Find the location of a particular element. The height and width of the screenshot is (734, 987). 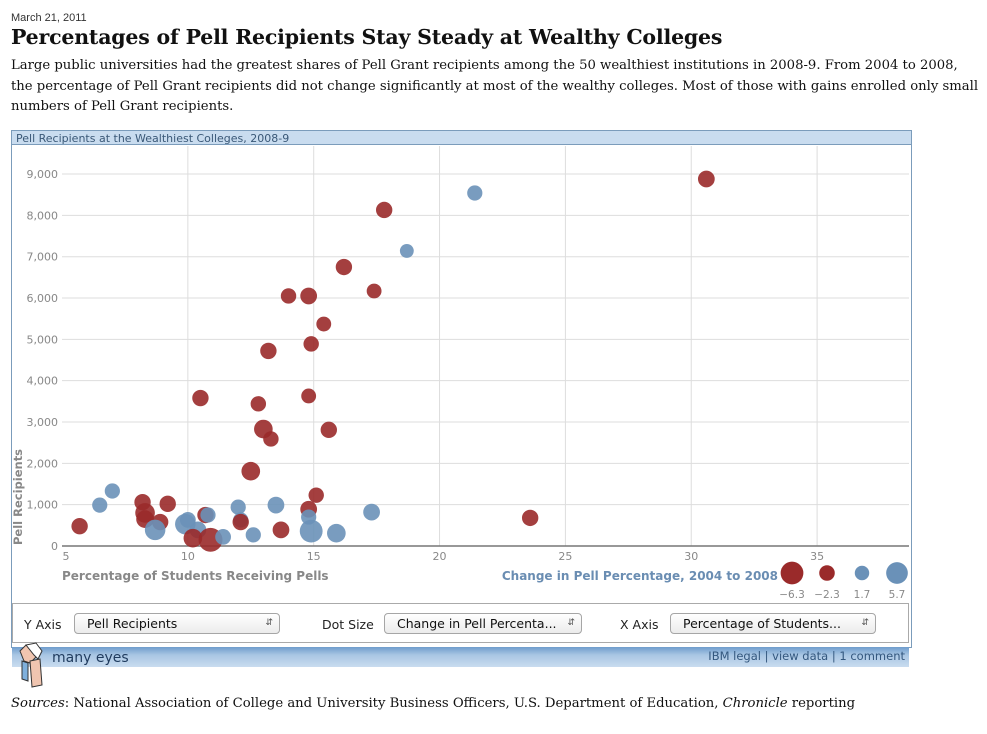

y-tick-label: 8,000 is located at coordinates (43, 215).